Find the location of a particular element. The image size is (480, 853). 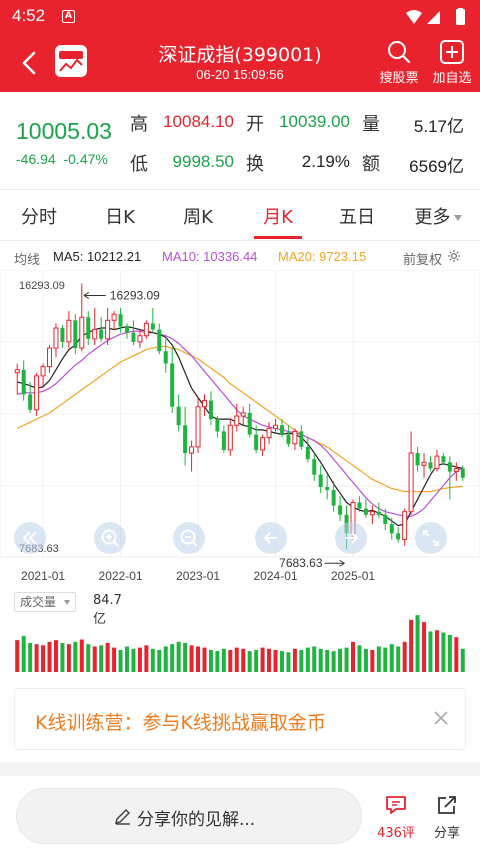

tab-monthly-k: 月K is located at coordinates (278, 217).